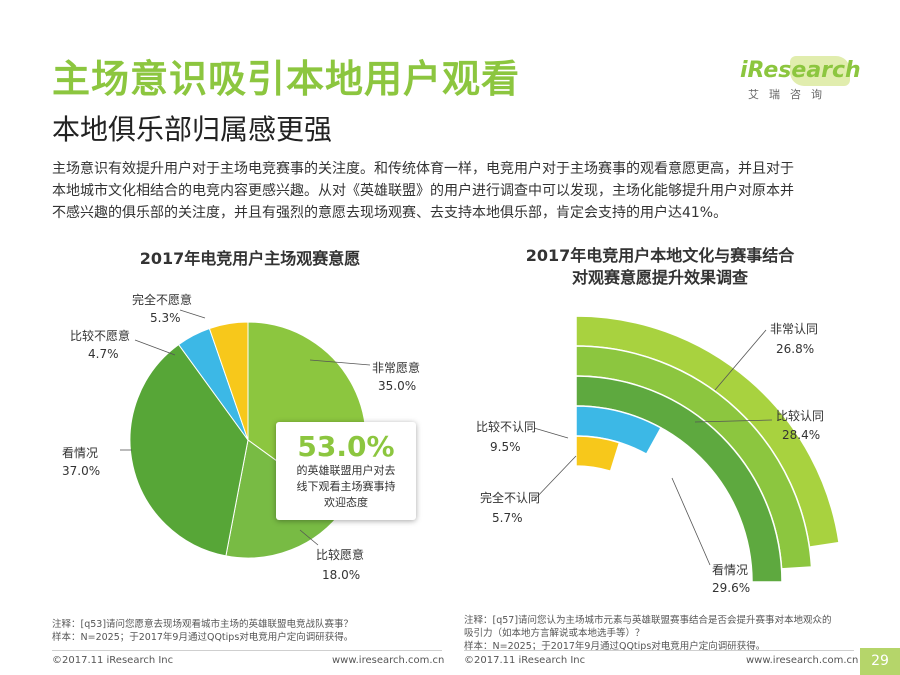 The image size is (900, 675). I want to click on iresearch-logo: iResearch 艾瑞咨询, so click(800, 75).